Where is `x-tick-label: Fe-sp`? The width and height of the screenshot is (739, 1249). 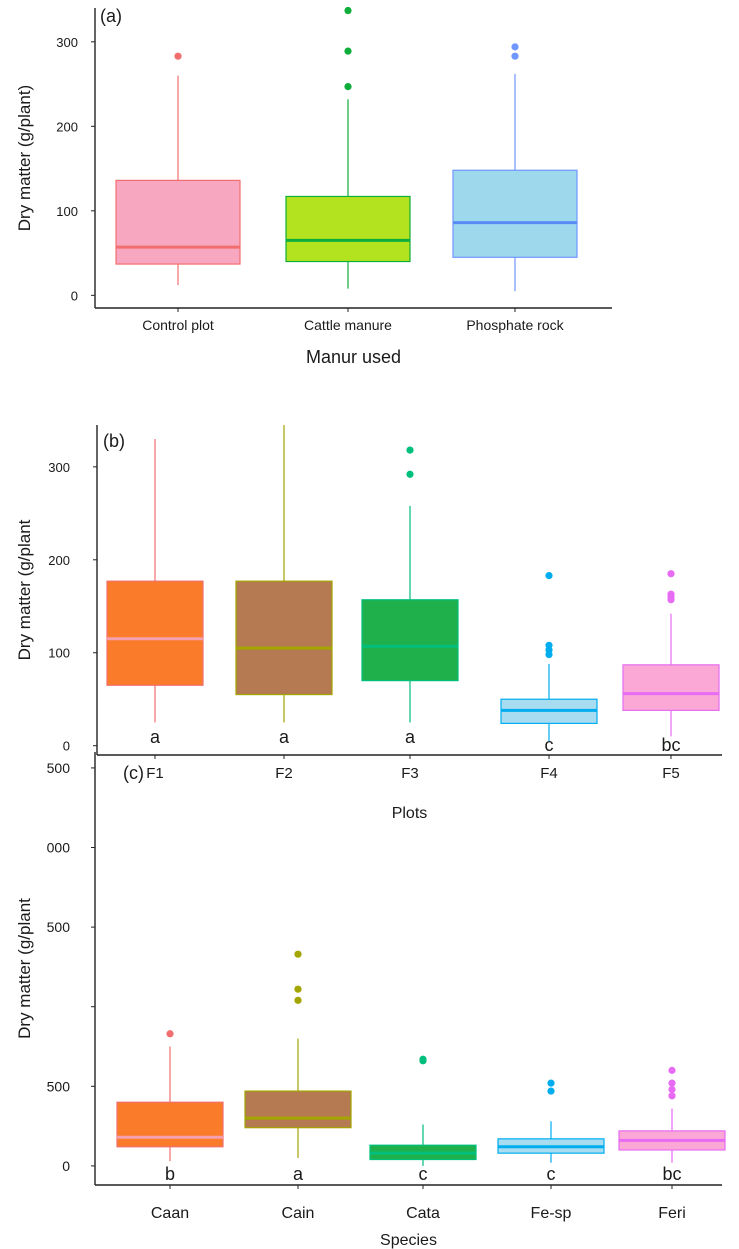 x-tick-label: Fe-sp is located at coordinates (551, 1213).